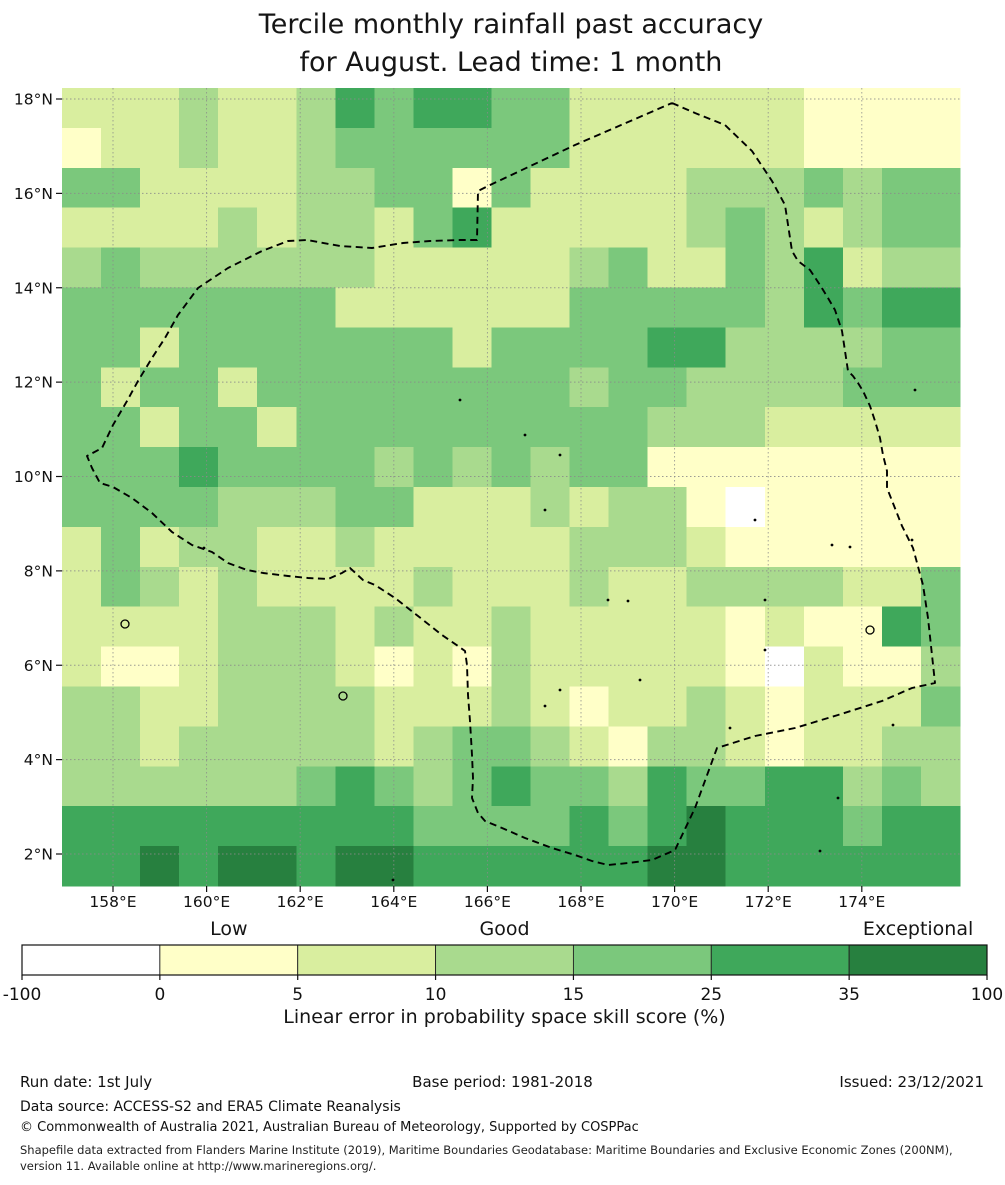  I want to click on colorbar-tick-label: 25, so click(711, 995).